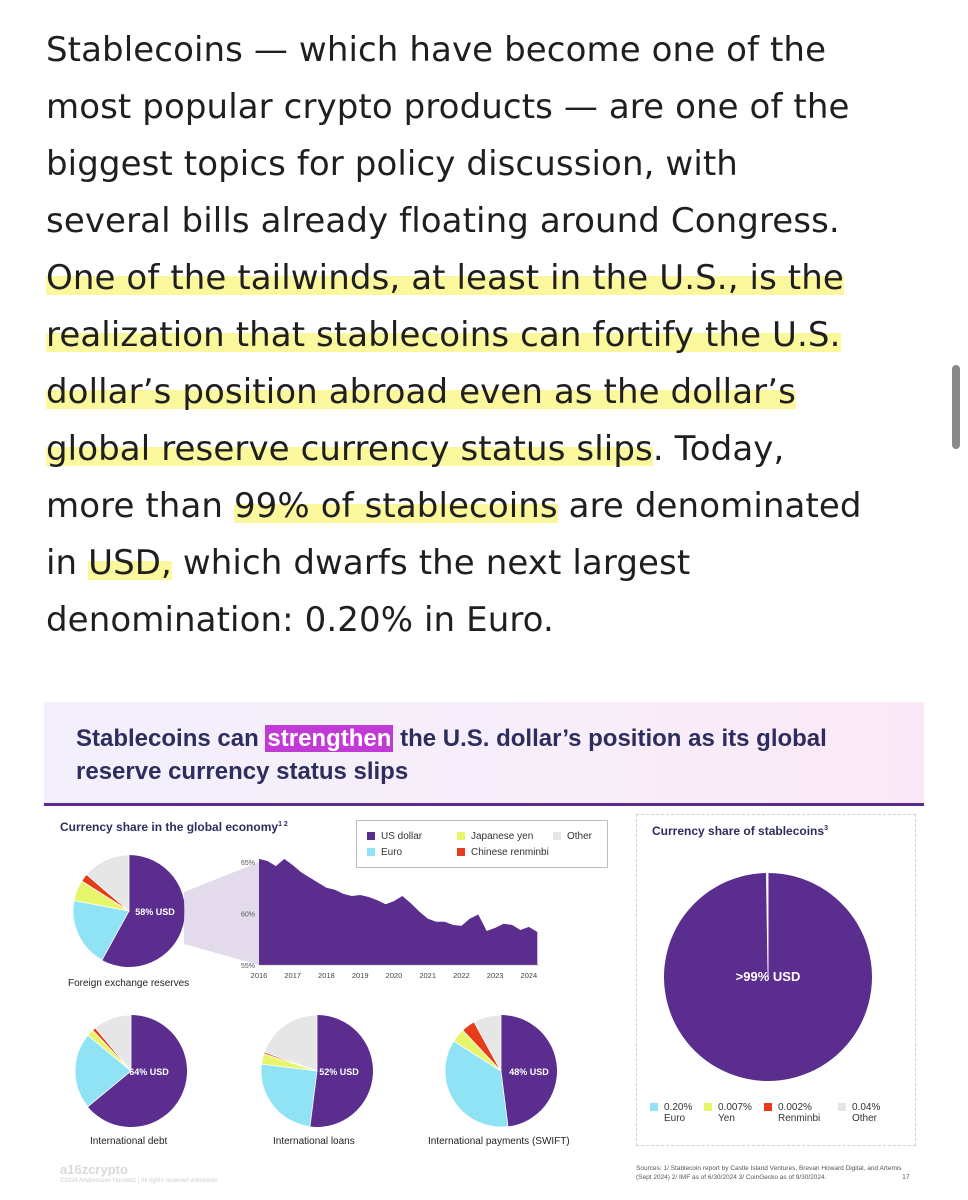 The width and height of the screenshot is (968, 1200). I want to click on title-text-3: reserve currency status slips, so click(242, 771).